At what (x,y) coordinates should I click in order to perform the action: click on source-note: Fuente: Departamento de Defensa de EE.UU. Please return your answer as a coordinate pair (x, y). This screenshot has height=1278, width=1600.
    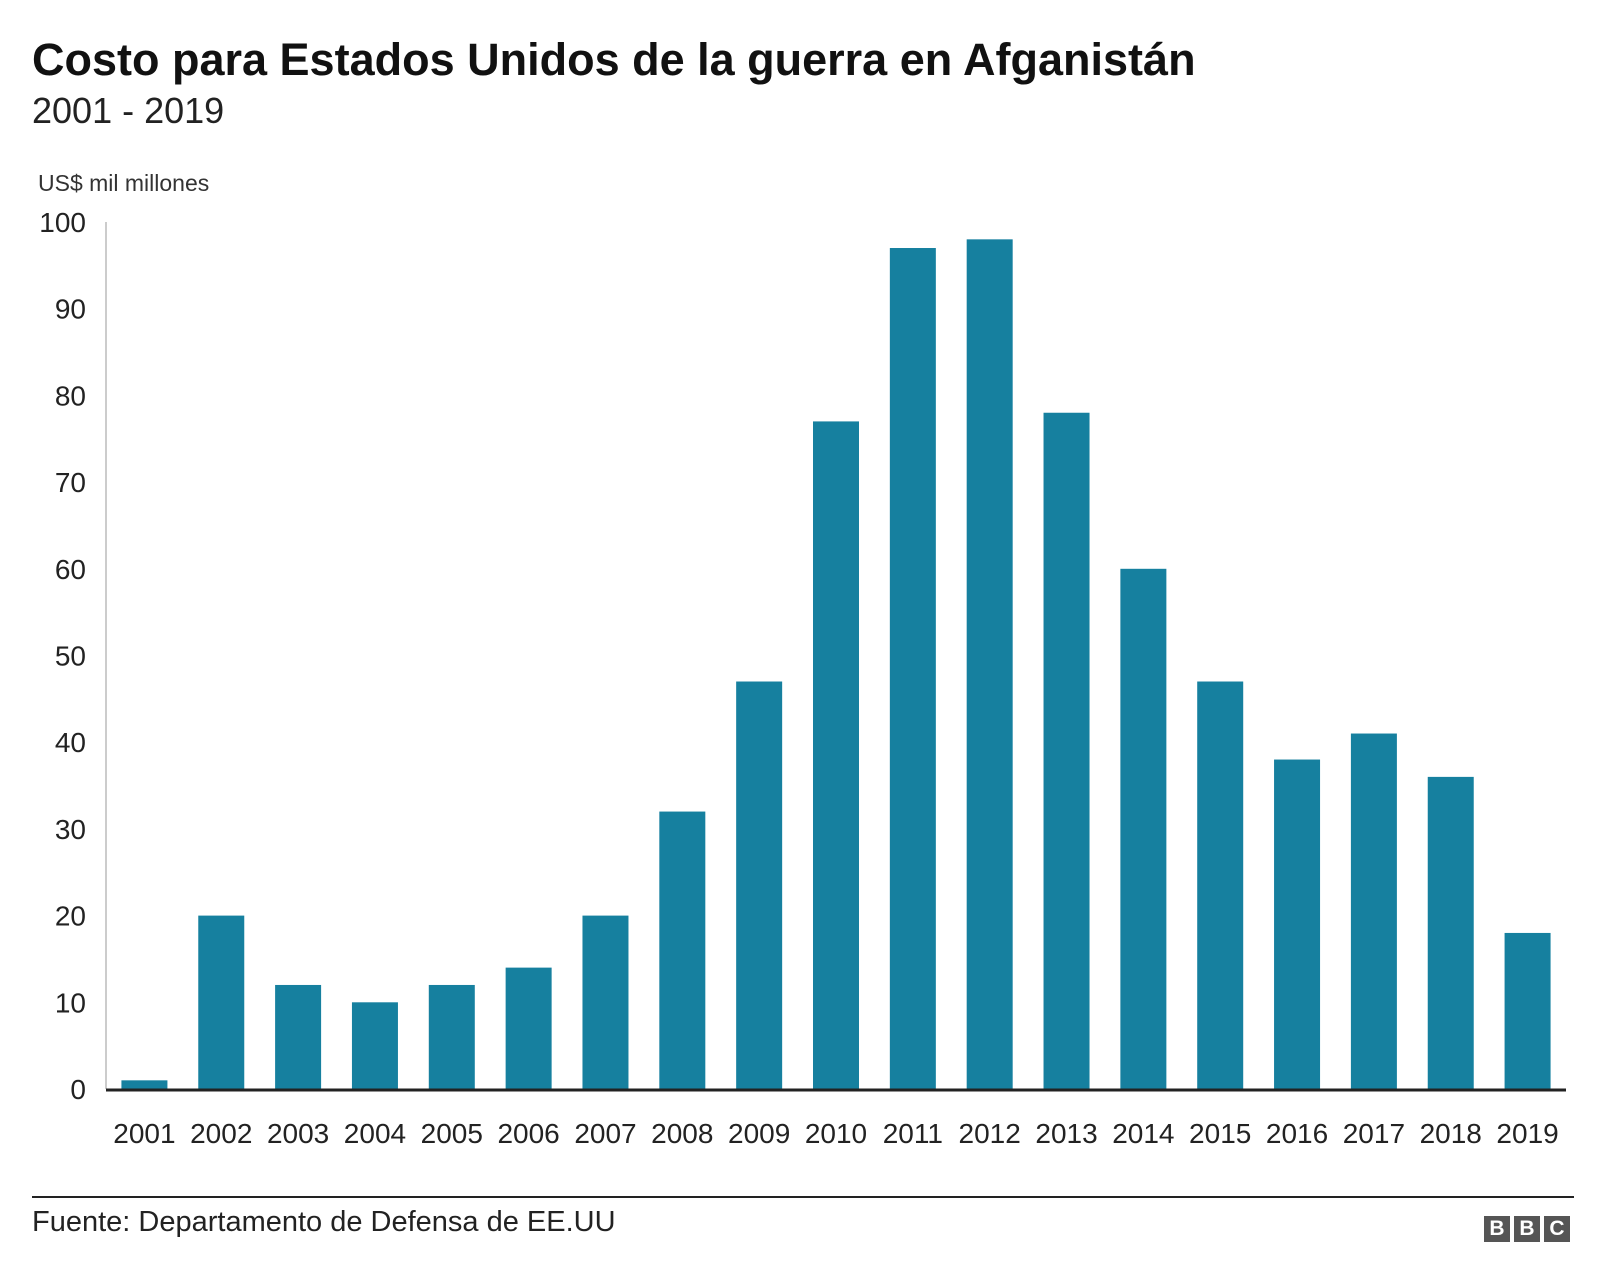
    Looking at the image, I should click on (324, 1222).